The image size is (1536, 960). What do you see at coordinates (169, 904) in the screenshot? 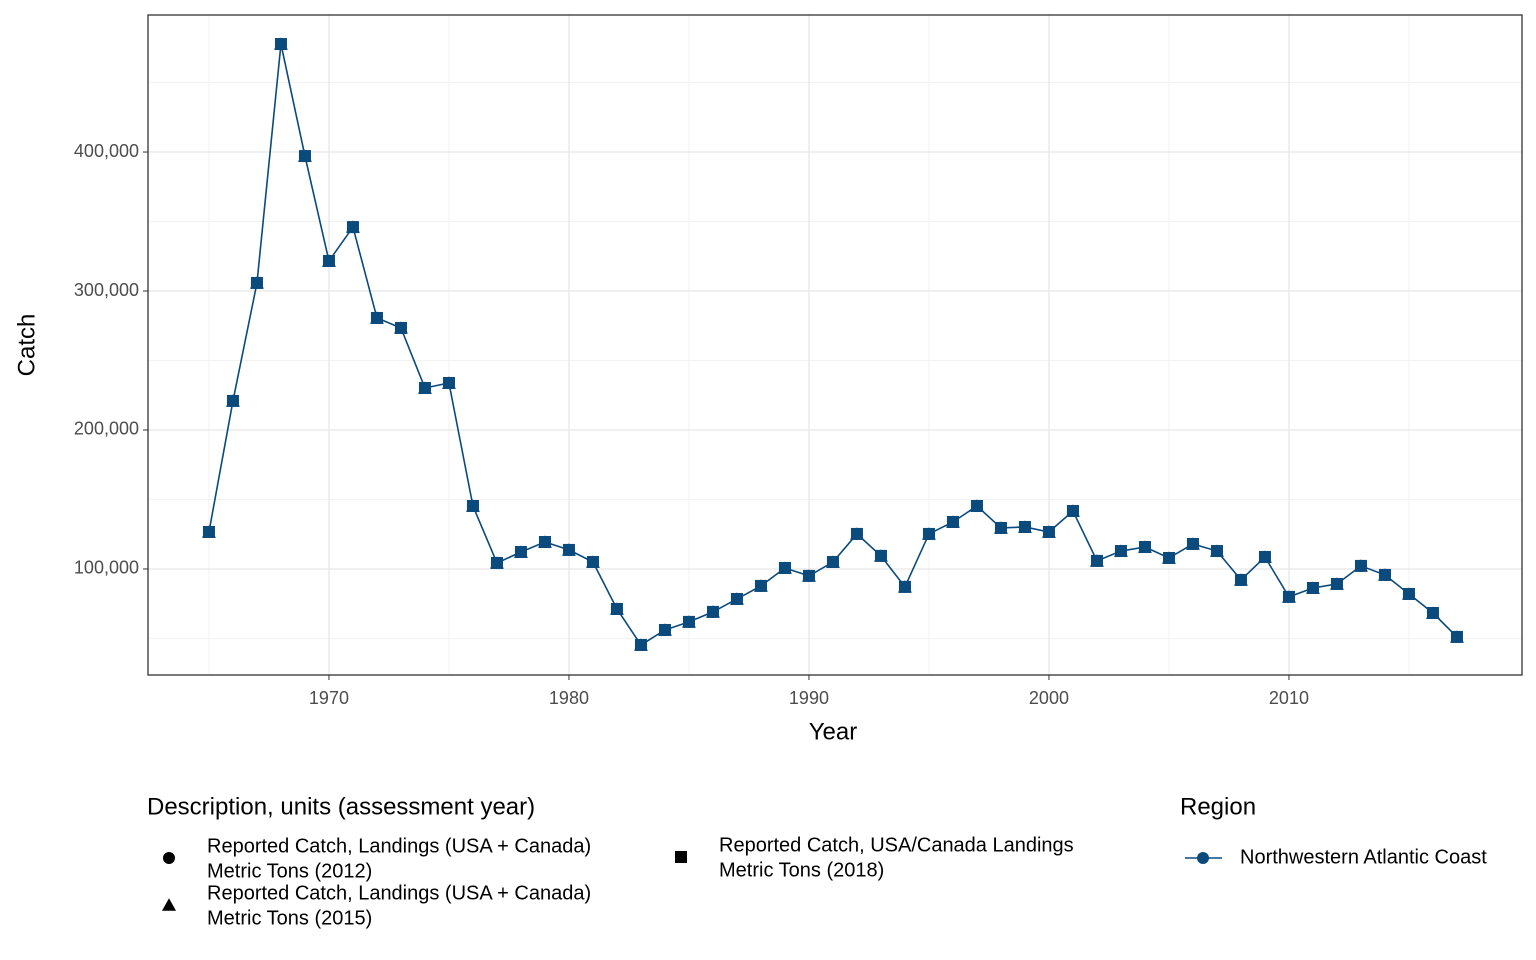
I see `marker-triangle` at bounding box center [169, 904].